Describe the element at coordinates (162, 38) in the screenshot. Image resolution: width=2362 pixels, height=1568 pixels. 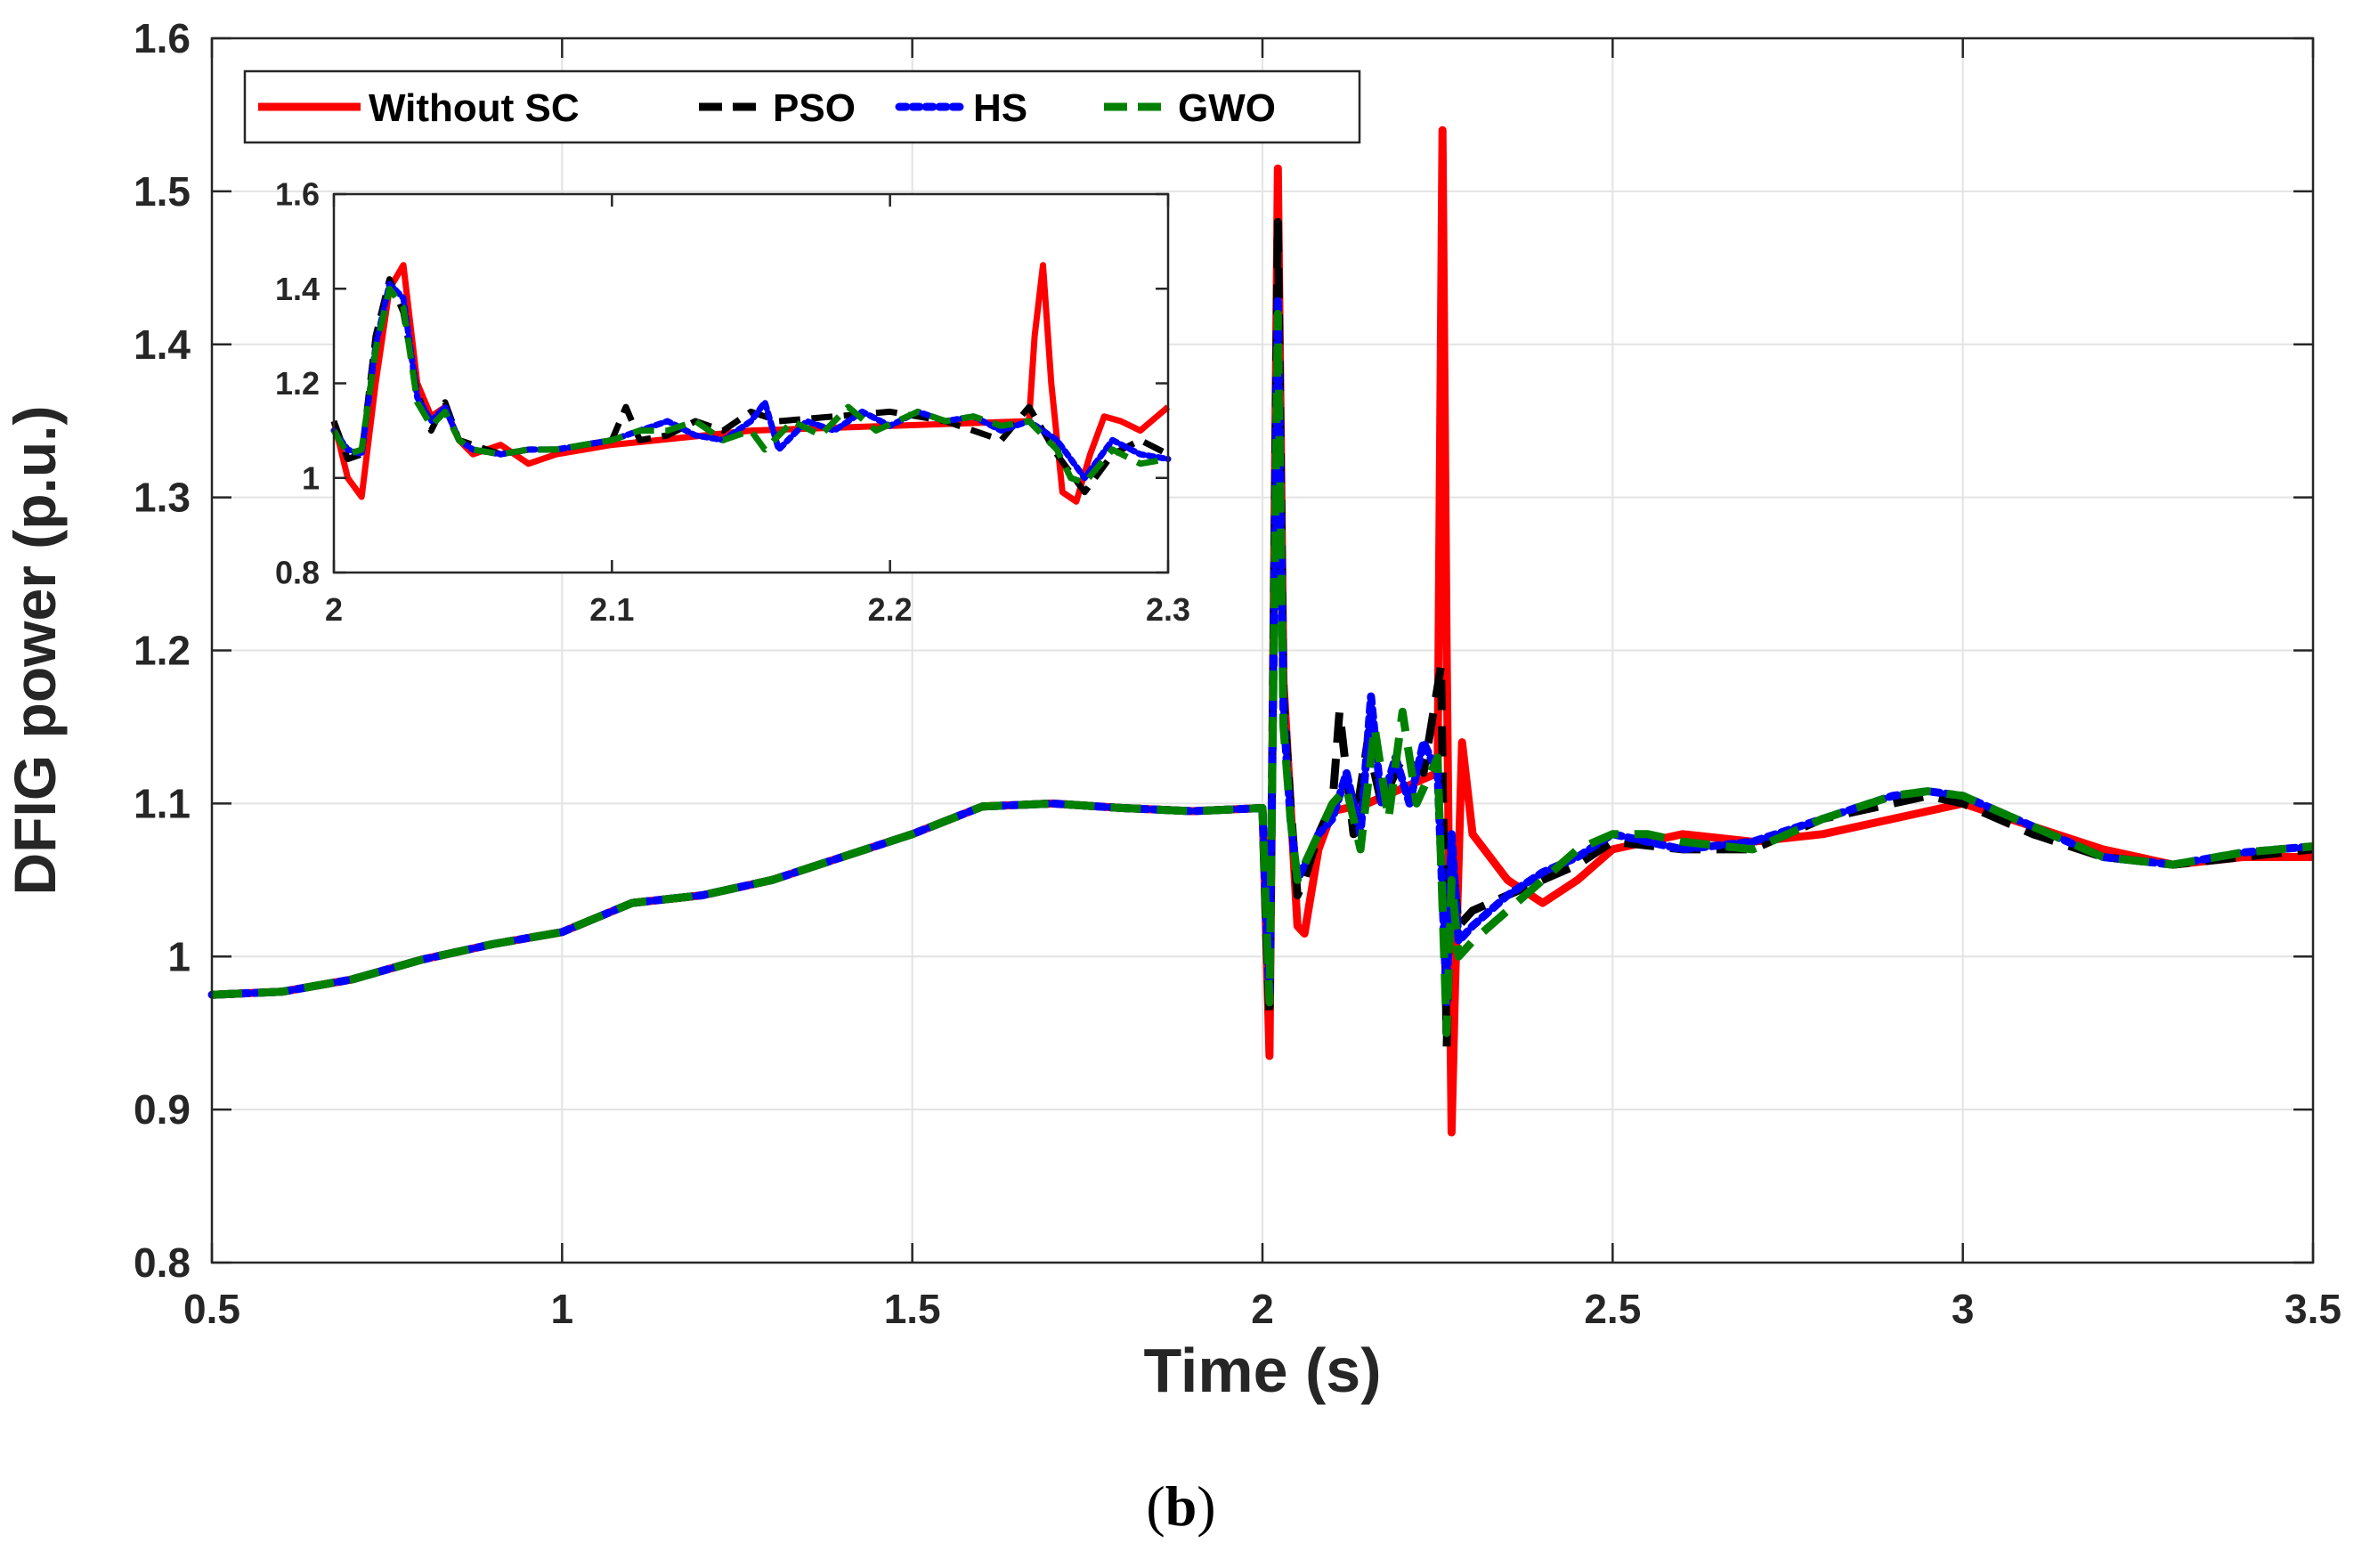
I see `y-tick-label: 1.6` at that location.